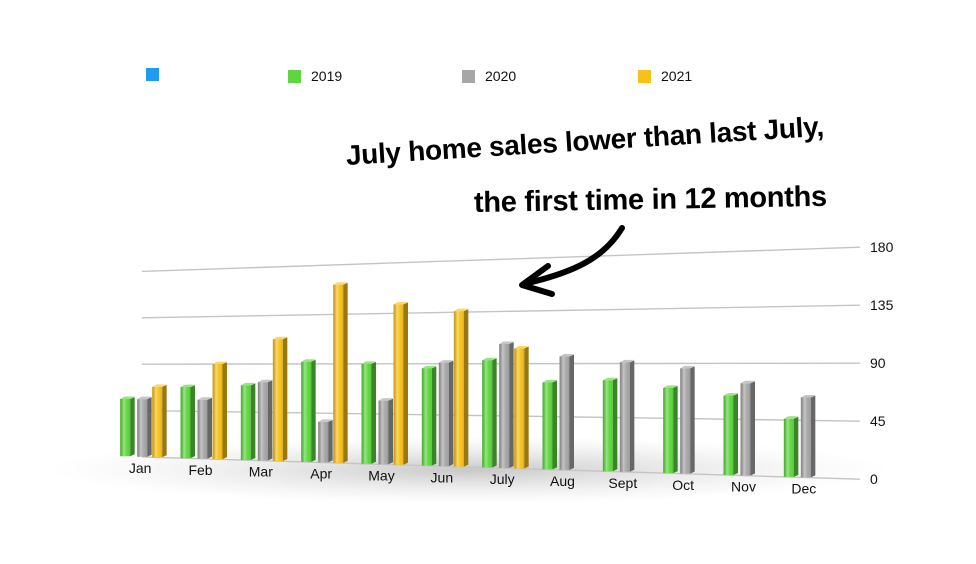  I want to click on bar-2020-Jun, so click(446, 413).